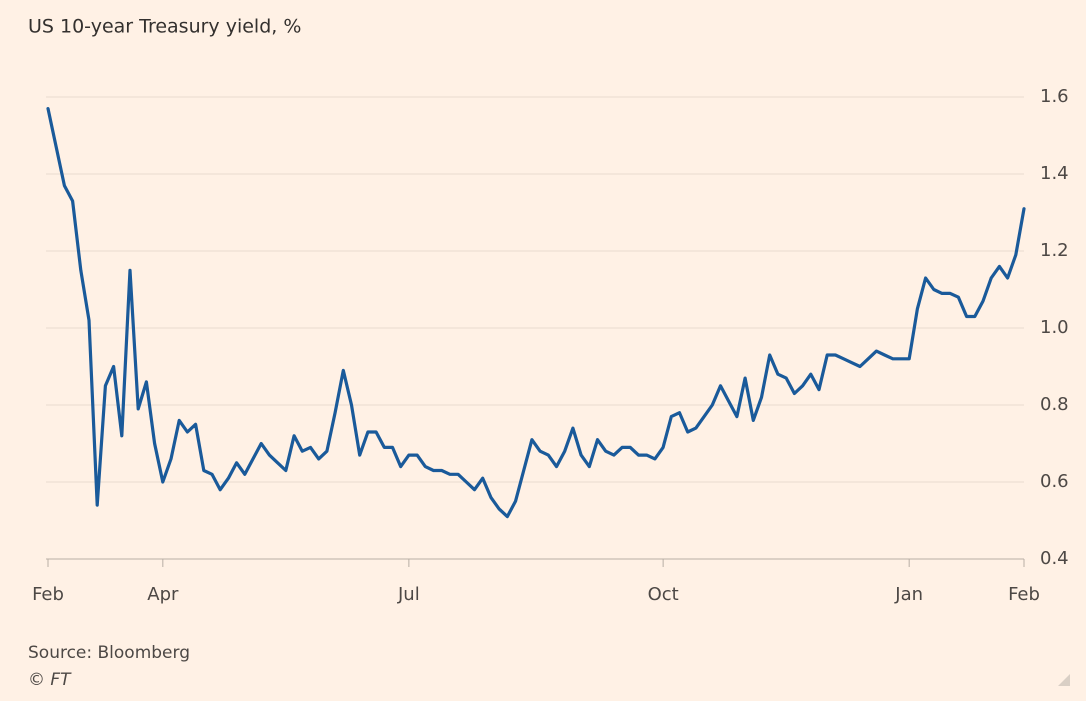 The height and width of the screenshot is (701, 1086). What do you see at coordinates (1054, 481) in the screenshot?
I see `y-tick-label: 0.6` at bounding box center [1054, 481].